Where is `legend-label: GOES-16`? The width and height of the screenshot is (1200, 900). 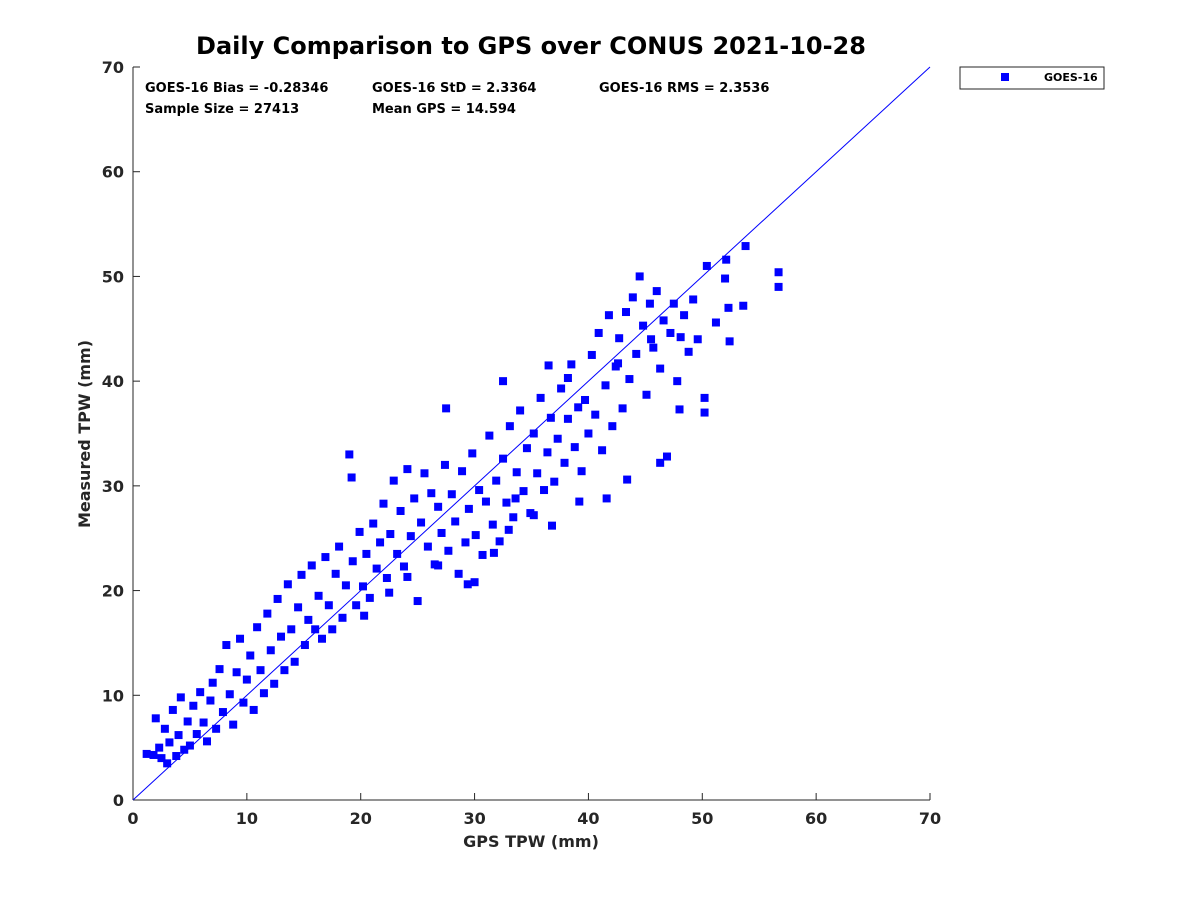 legend-label: GOES-16 is located at coordinates (1071, 77).